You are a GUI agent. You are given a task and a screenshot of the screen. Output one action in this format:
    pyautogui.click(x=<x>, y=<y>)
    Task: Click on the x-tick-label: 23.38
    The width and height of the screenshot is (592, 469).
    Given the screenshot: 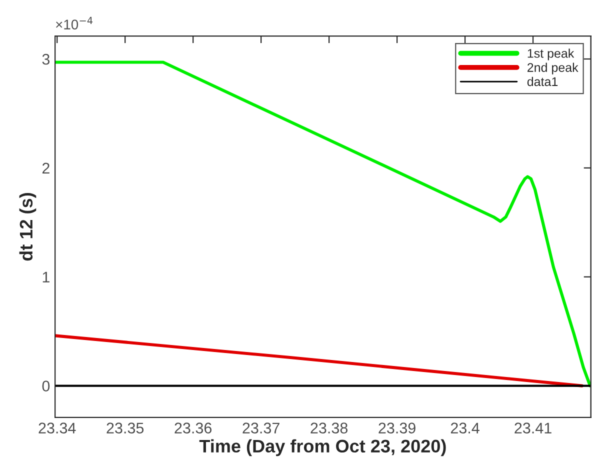 What is the action you would take?
    pyautogui.click(x=329, y=428)
    